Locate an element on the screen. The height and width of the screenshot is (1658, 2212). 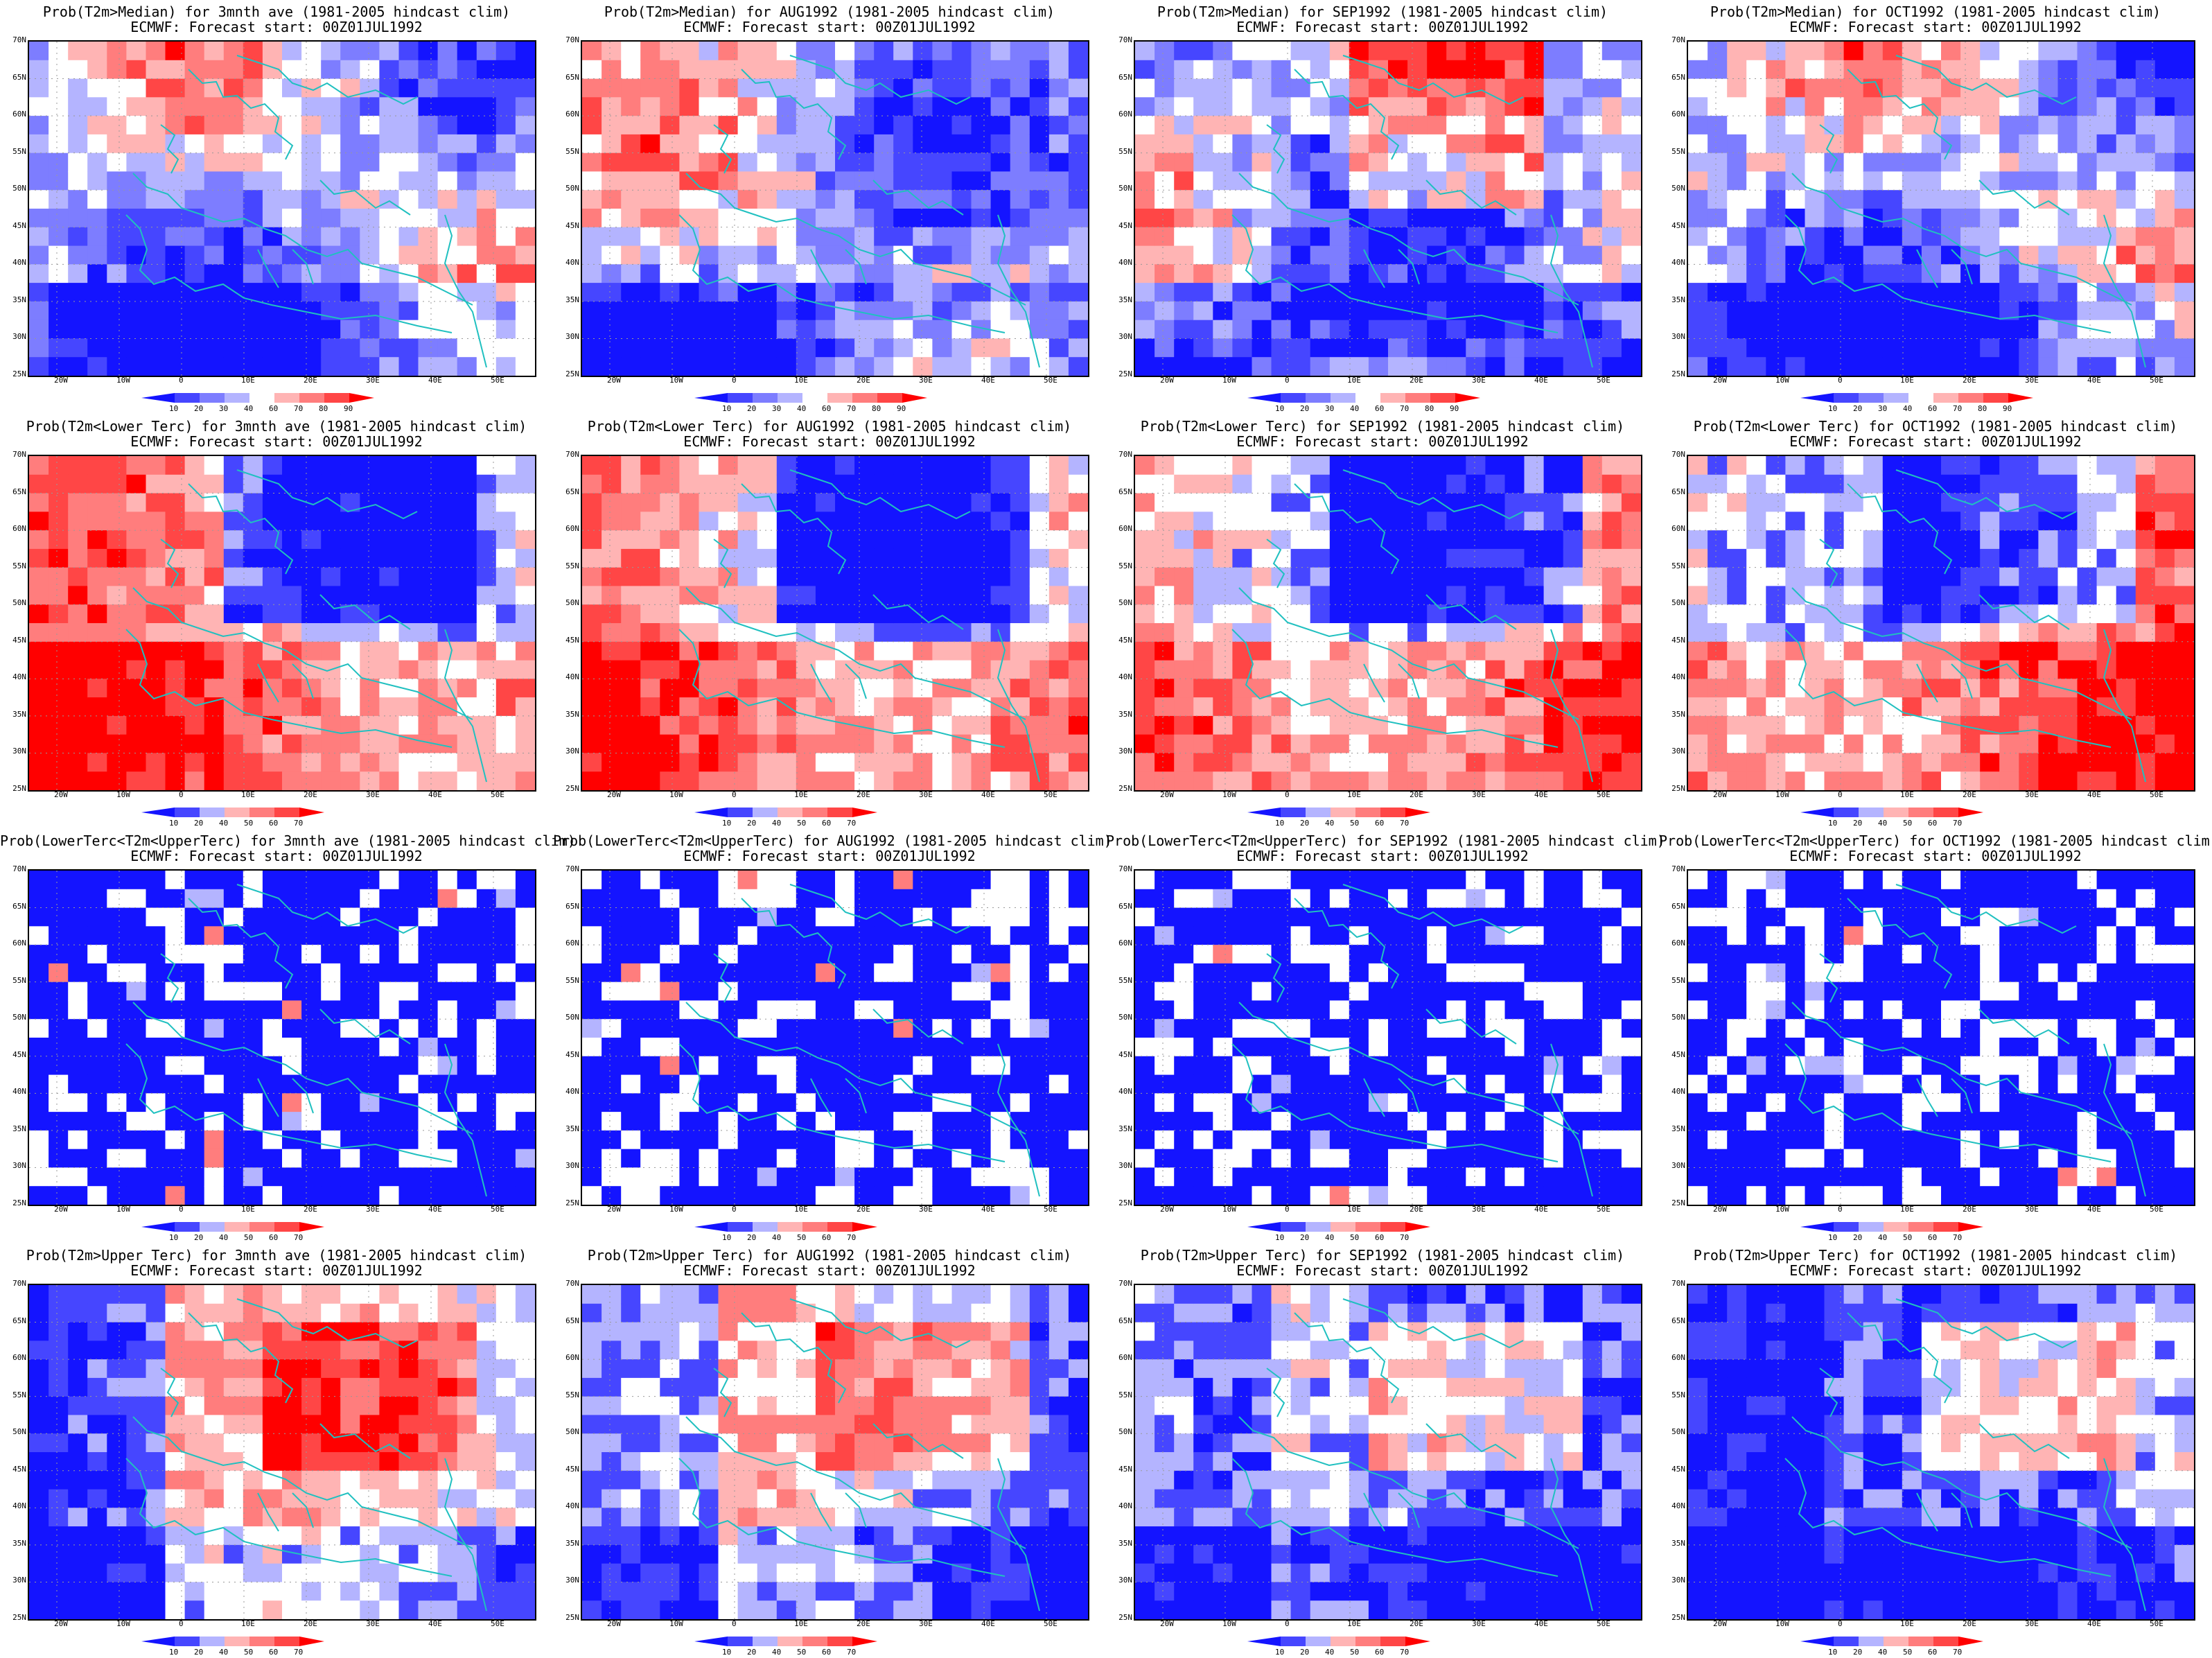
lon-tick-label: 40E is located at coordinates (1541, 381).